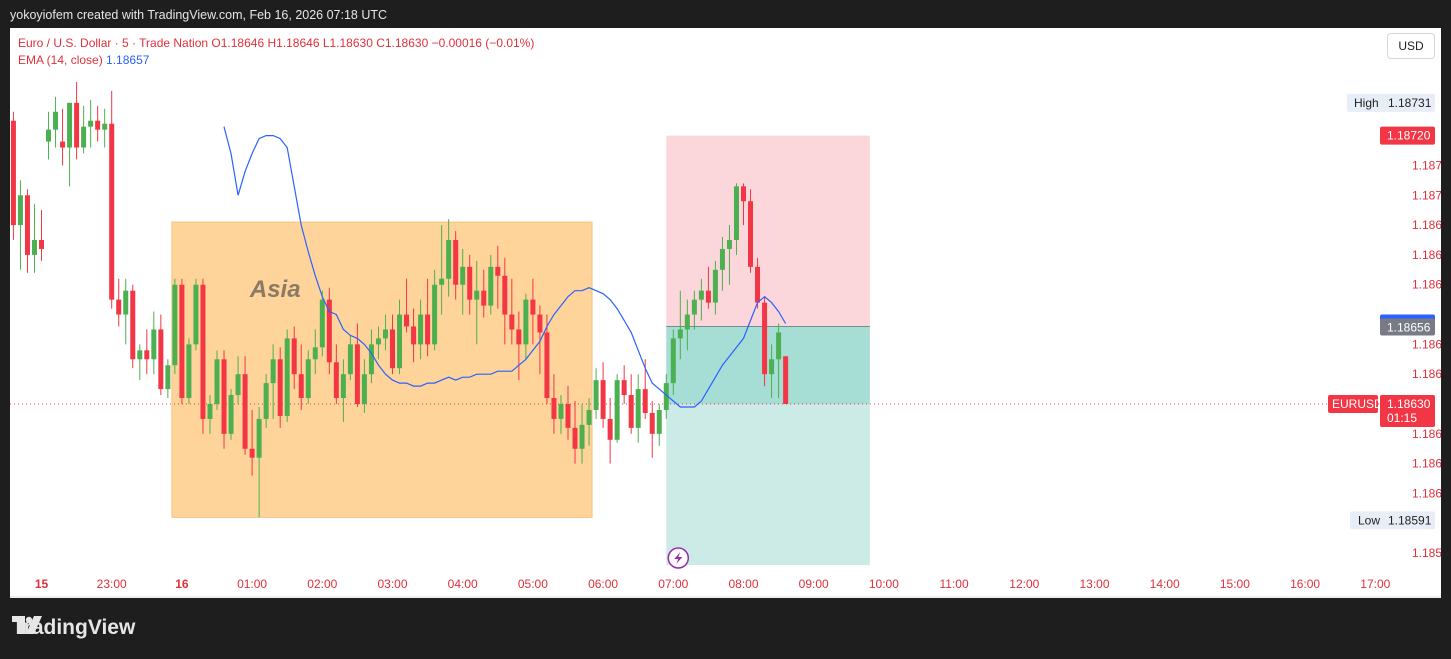  What do you see at coordinates (60, 60) in the screenshot?
I see `ema-label: EMA (14, close)` at bounding box center [60, 60].